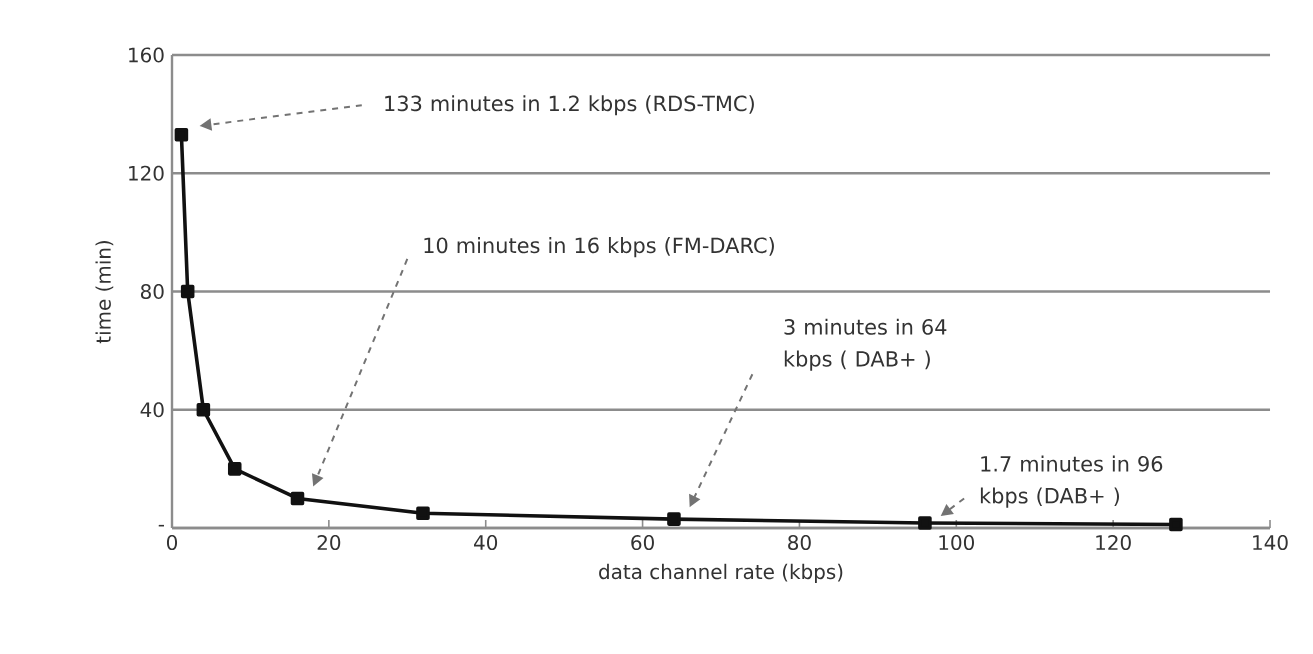 The height and width of the screenshot is (654, 1313). I want to click on y-axis-title: time (min), so click(104, 292).